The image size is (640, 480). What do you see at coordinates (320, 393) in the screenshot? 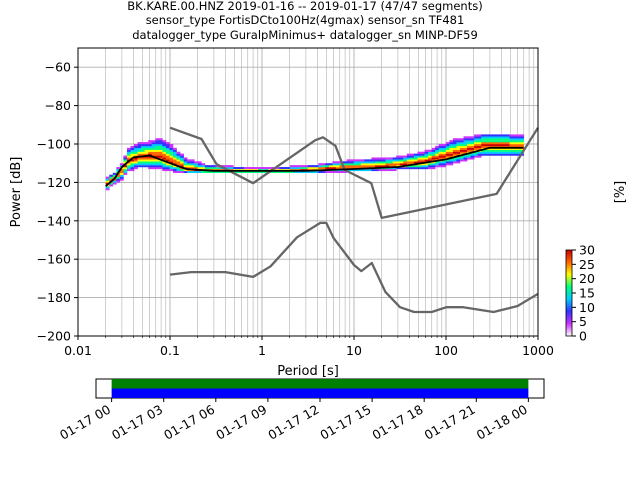
I see `timeline-bar-psd` at bounding box center [320, 393].